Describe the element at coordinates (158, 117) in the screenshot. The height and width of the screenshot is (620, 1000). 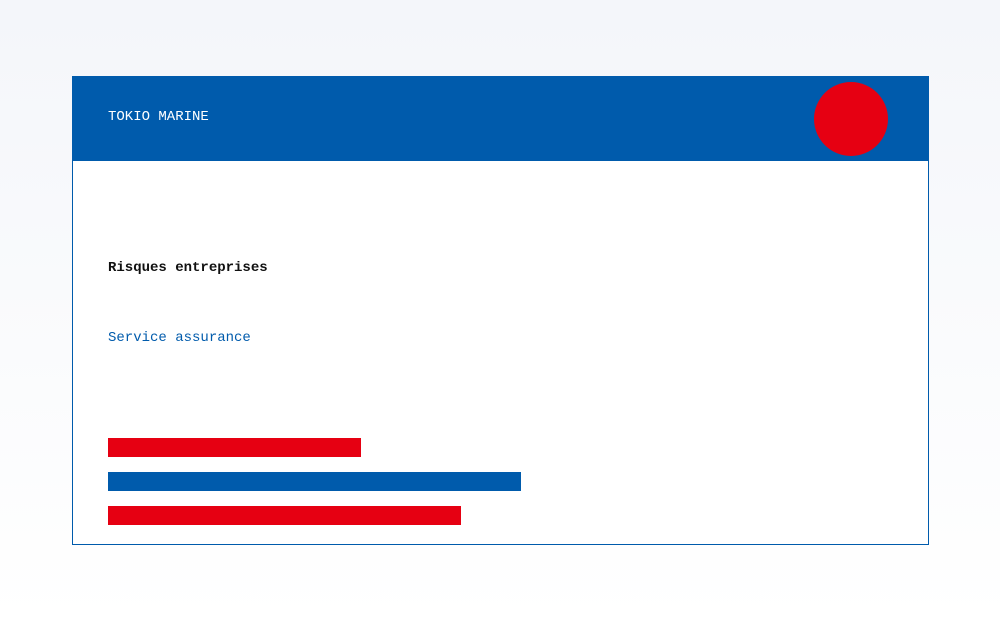
I see `brand-title: TOKIO MARINE` at that location.